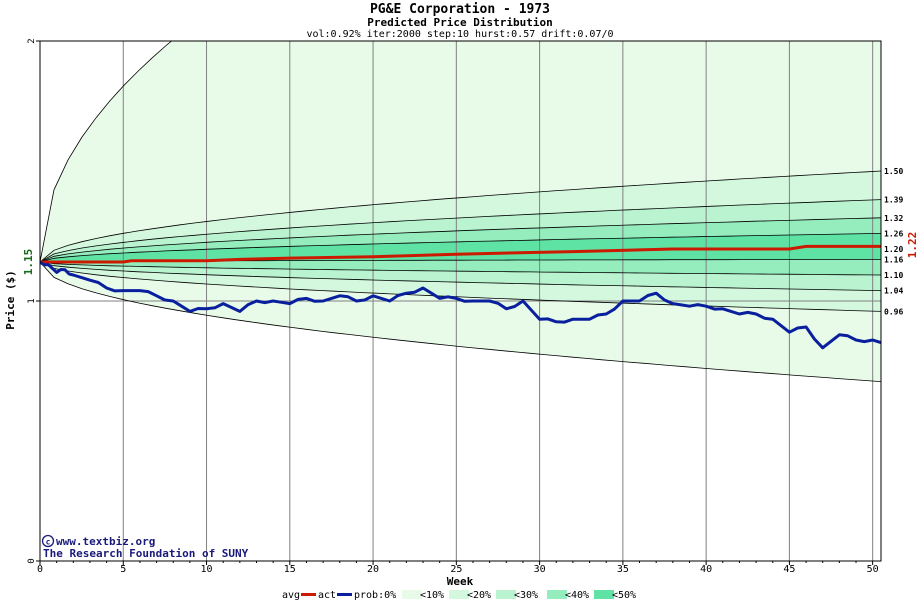 The width and height of the screenshot is (920, 600). Describe the element at coordinates (912, 245) in the screenshot. I see `end-price-label: 1.22` at that location.